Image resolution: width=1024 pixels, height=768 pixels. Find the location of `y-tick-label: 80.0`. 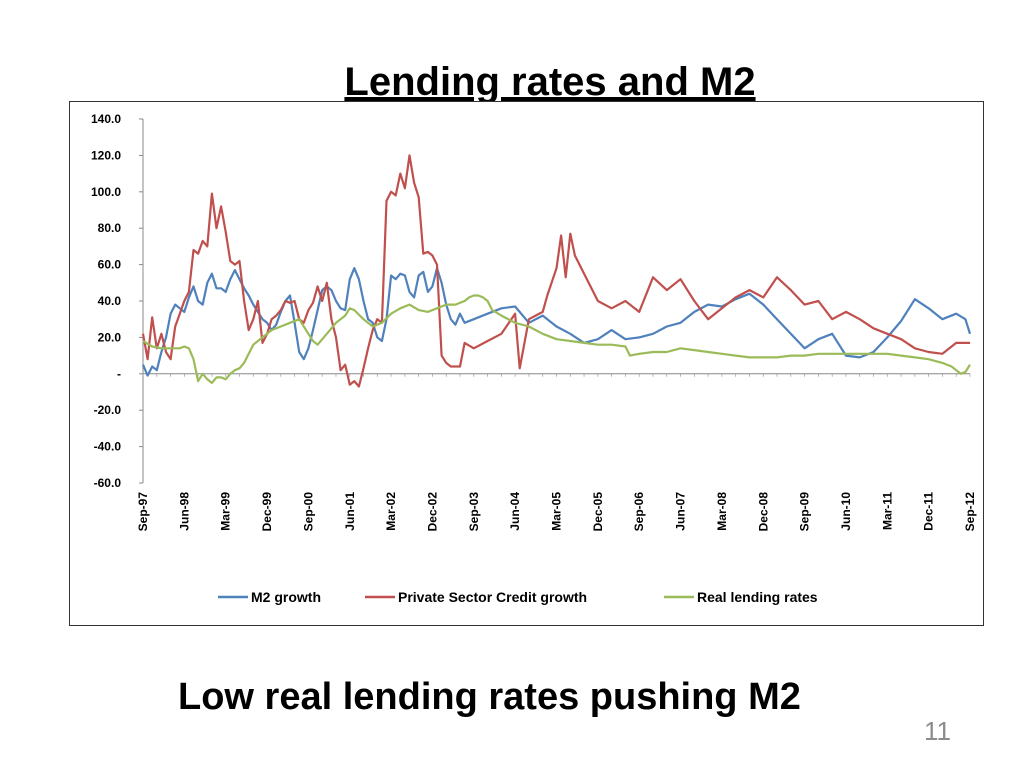

y-tick-label: 80.0 is located at coordinates (110, 228).